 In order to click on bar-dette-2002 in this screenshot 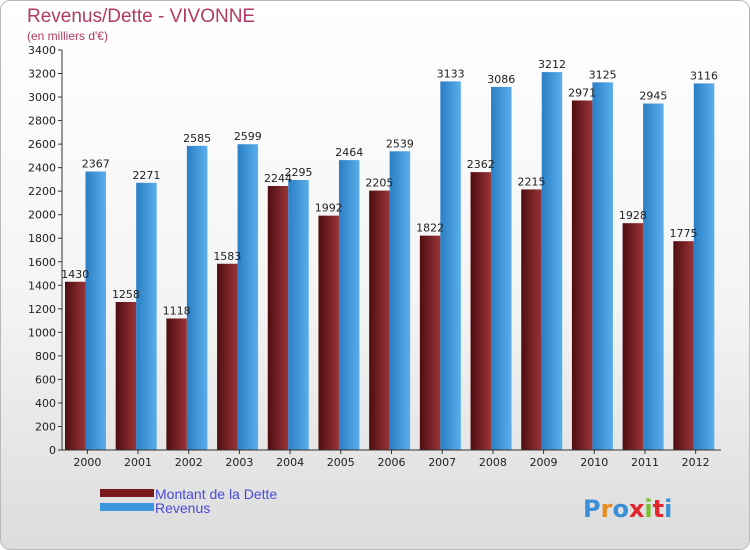, I will do `click(176, 384)`.